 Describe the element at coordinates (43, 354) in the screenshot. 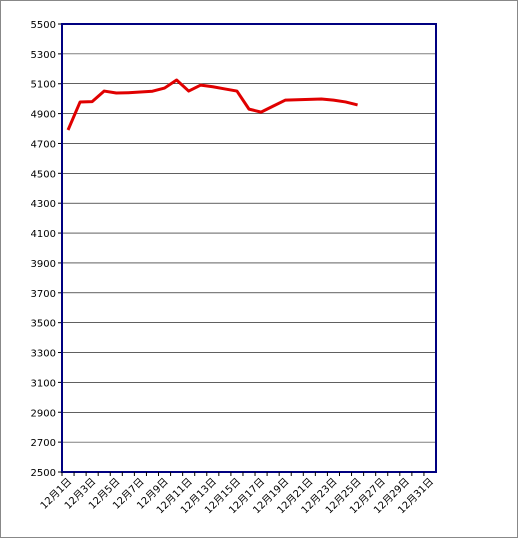

I see `y-tick-label: 3300` at that location.